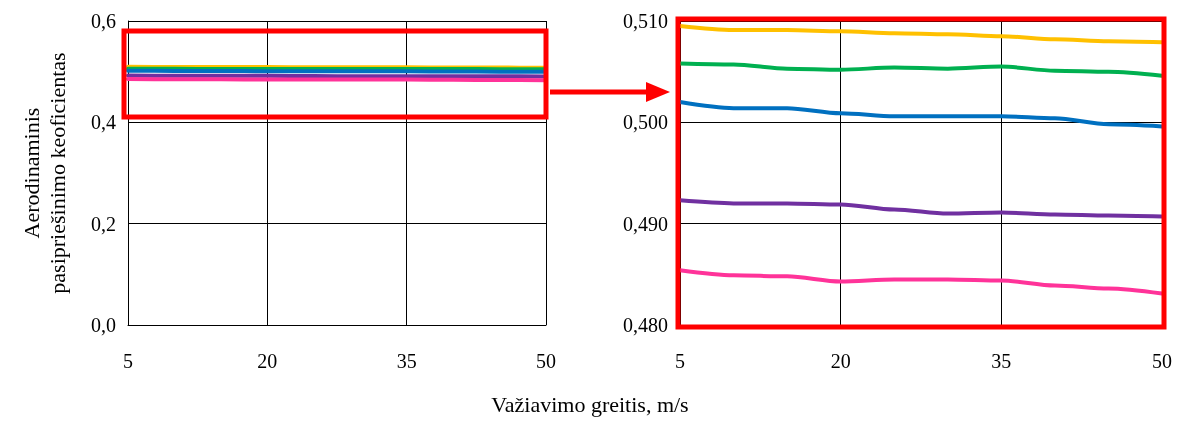  Describe the element at coordinates (645, 223) in the screenshot. I see `y-tick-label: 0,490` at that location.